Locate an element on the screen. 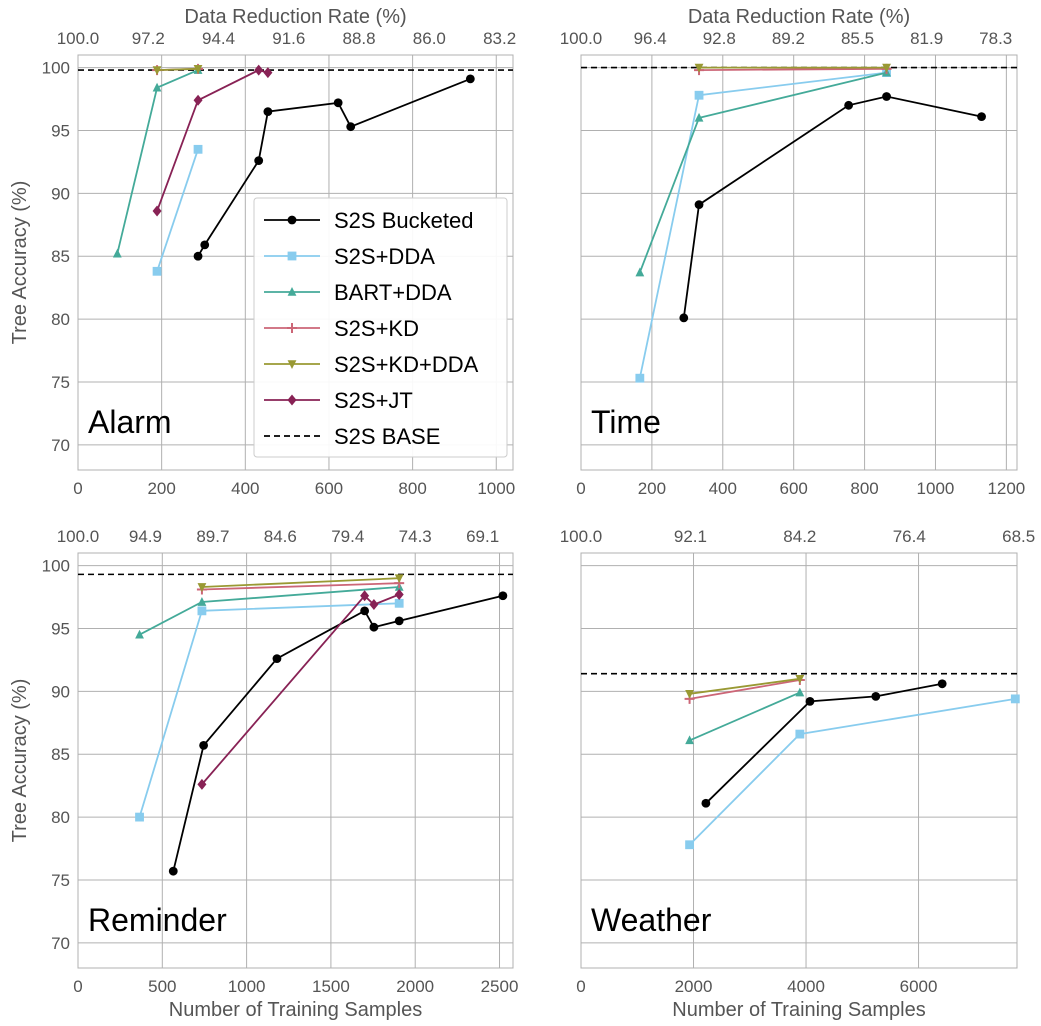 Image resolution: width=1041 pixels, height=1026 pixels. panel-title: Time is located at coordinates (626, 422).